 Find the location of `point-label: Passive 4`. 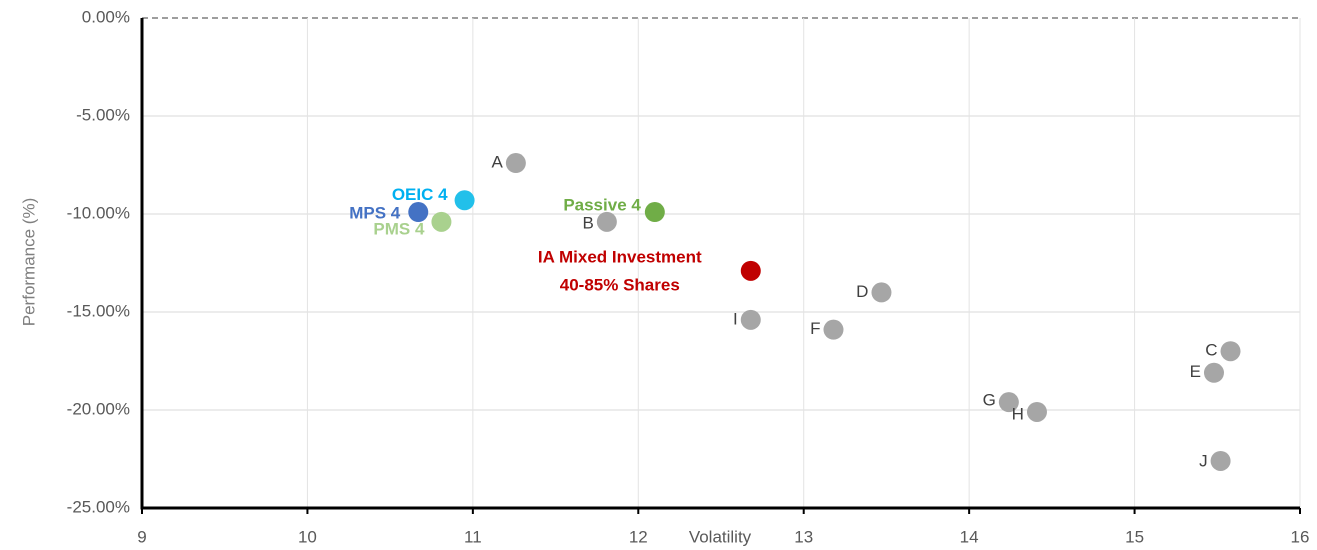

point-label: Passive 4 is located at coordinates (602, 205).